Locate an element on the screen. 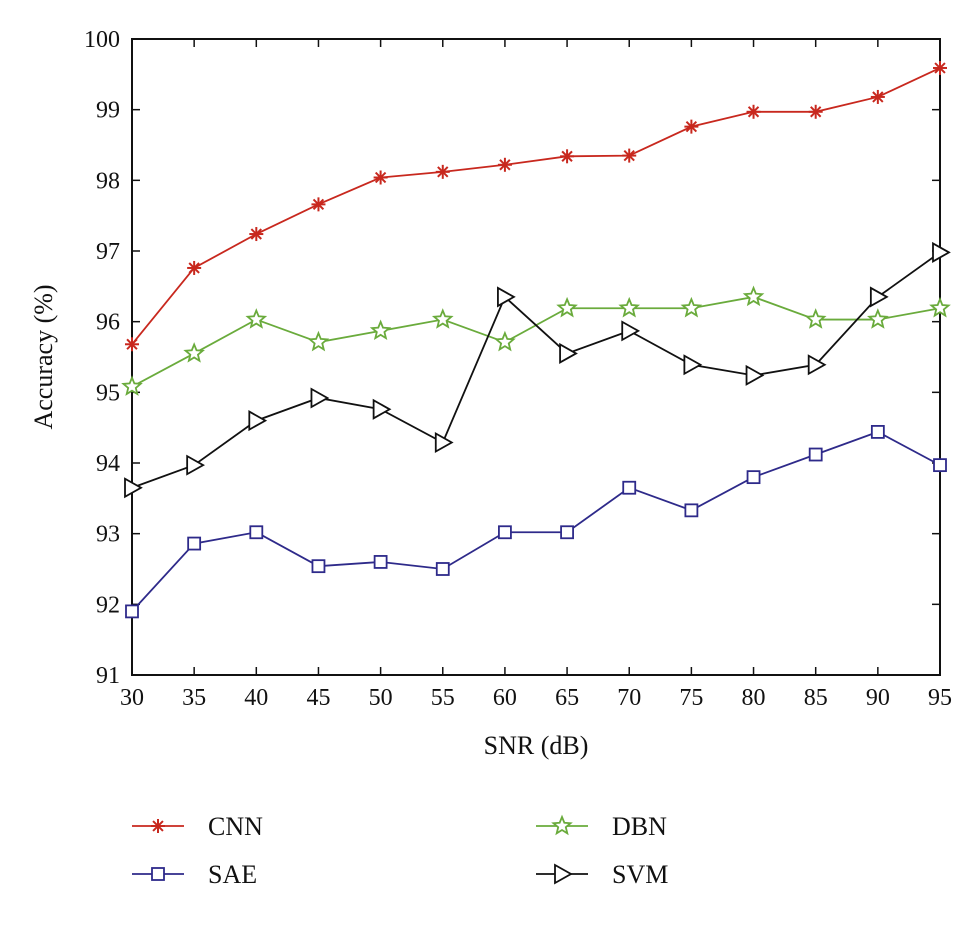 This screenshot has height=928, width=970. series-line-dbn is located at coordinates (536, 342).